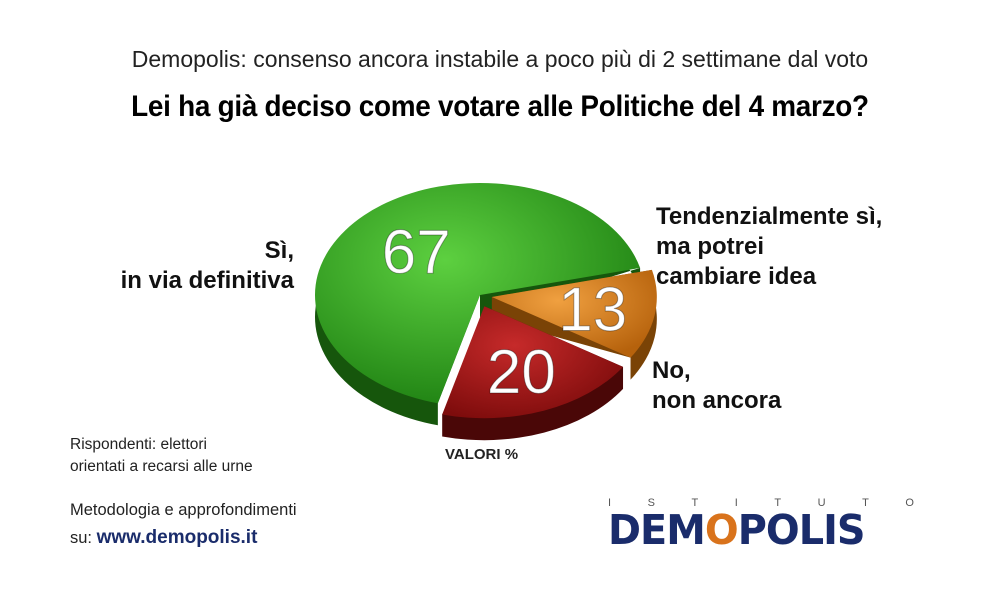 The image size is (1000, 590). Describe the element at coordinates (161, 466) in the screenshot. I see `respondents-line: orientati a recarsi alle urne` at that location.